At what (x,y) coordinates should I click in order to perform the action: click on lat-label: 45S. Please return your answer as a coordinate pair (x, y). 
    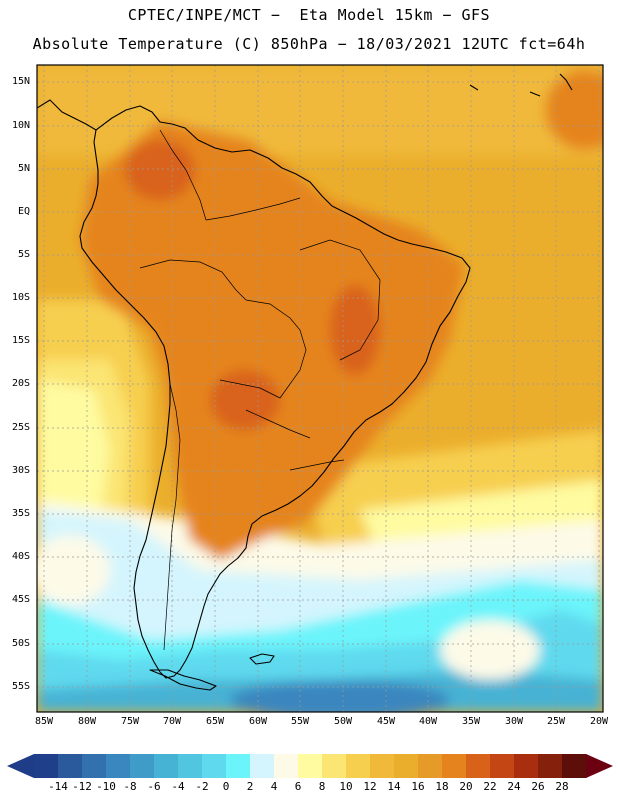
    Looking at the image, I should click on (20, 599).